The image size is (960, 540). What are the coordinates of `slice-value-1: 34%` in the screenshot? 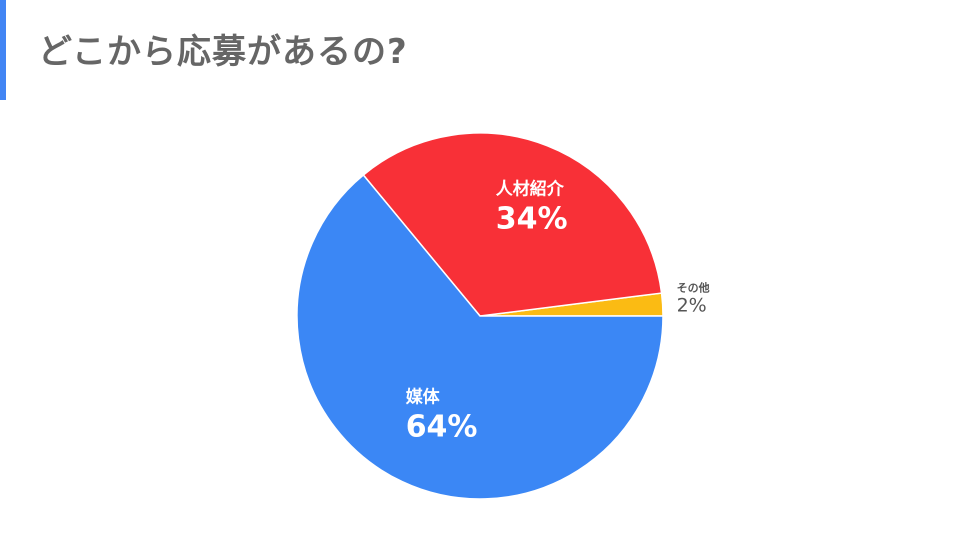 It's located at (532, 219).